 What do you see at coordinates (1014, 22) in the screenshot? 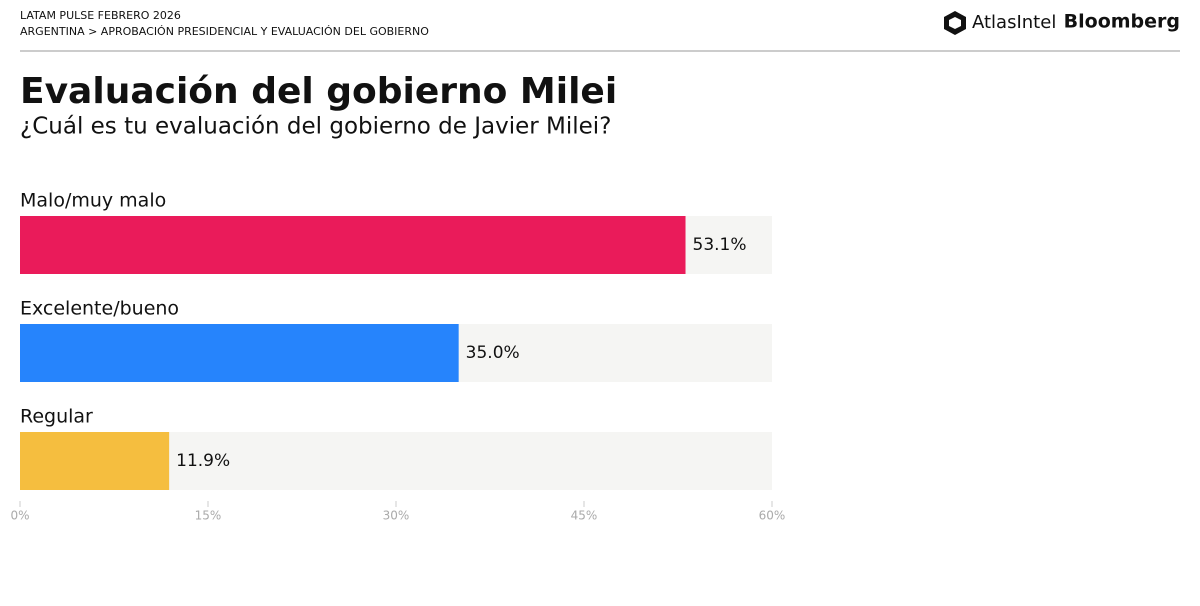
I see `logo: AtlasIntel` at bounding box center [1014, 22].